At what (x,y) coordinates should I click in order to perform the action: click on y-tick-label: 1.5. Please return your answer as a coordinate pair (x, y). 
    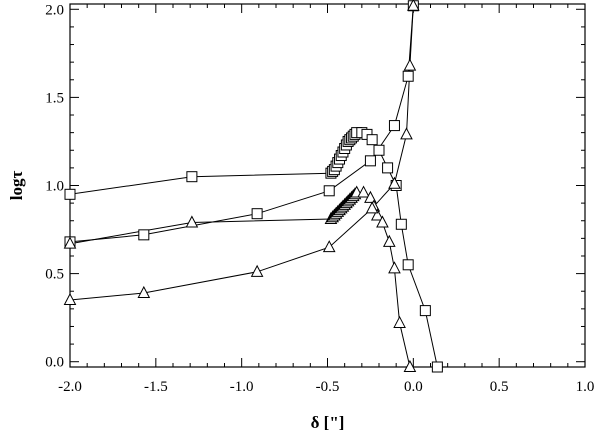
    Looking at the image, I should click on (54, 98).